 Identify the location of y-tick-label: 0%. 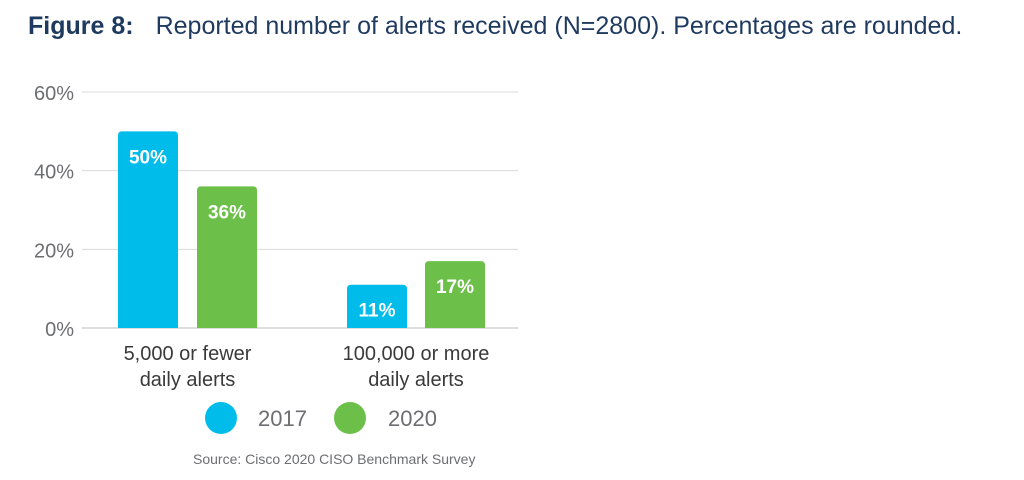
(59, 330).